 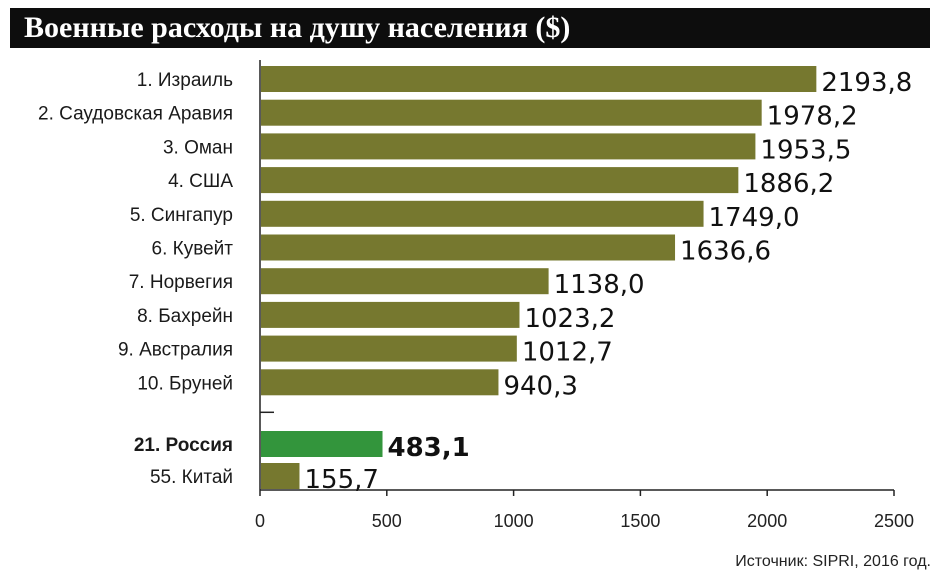 What do you see at coordinates (599, 285) in the screenshot?
I see `data-label: 1138,0` at bounding box center [599, 285].